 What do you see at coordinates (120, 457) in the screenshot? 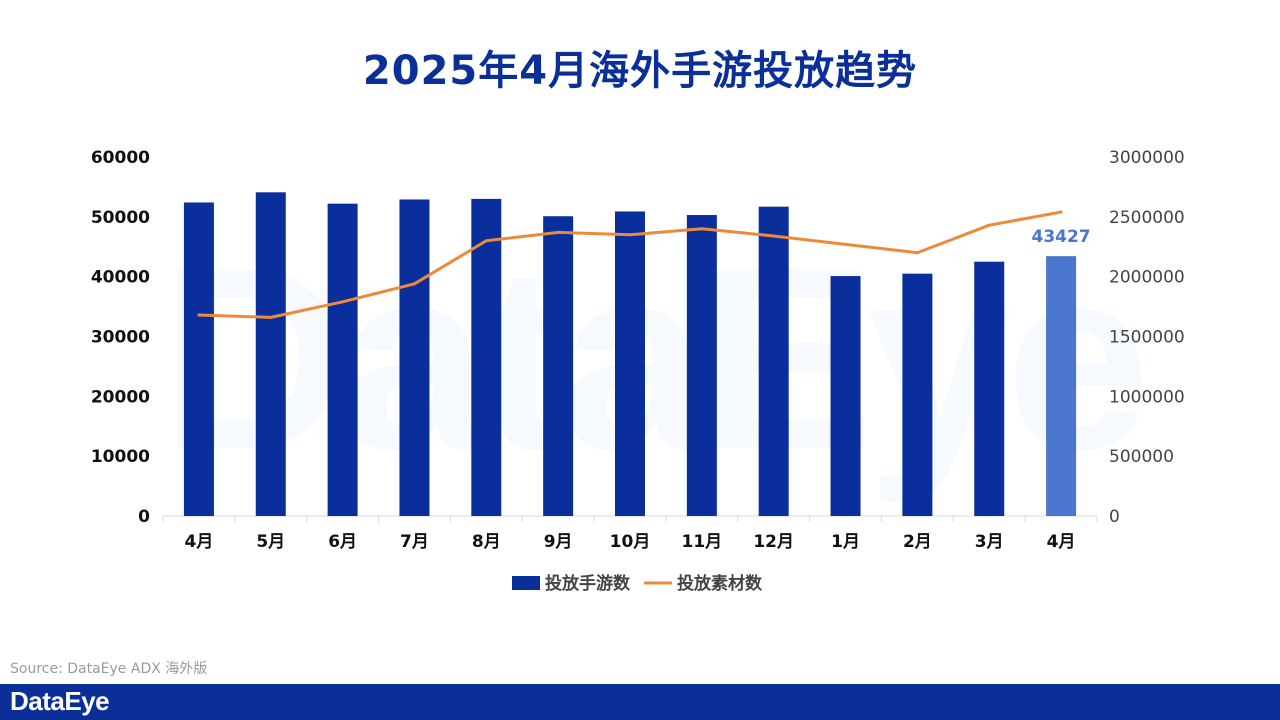
I see `left-tick-label: 10000` at bounding box center [120, 457].